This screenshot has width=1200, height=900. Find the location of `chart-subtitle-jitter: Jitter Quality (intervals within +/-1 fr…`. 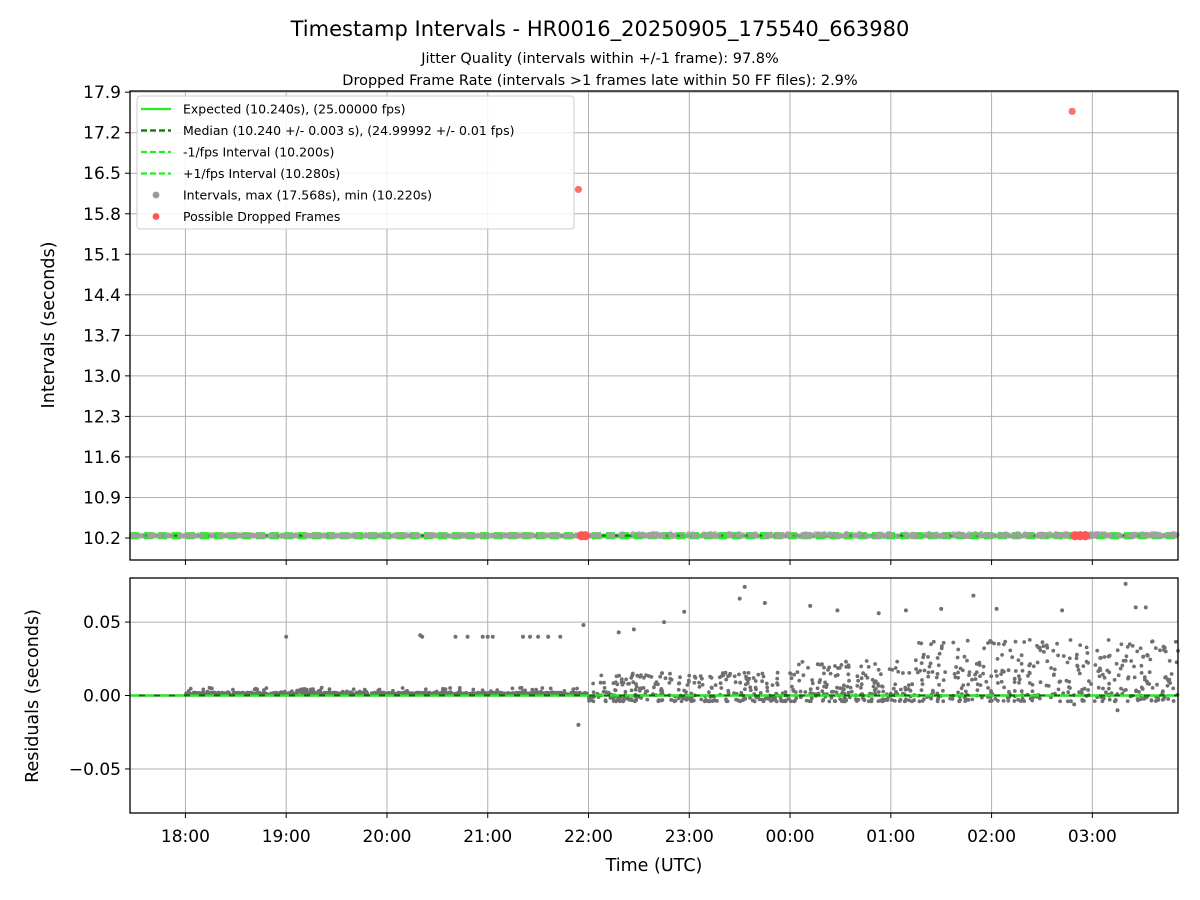

chart-subtitle-jitter: Jitter Quality (intervals within +/-1 fr… is located at coordinates (599, 59).